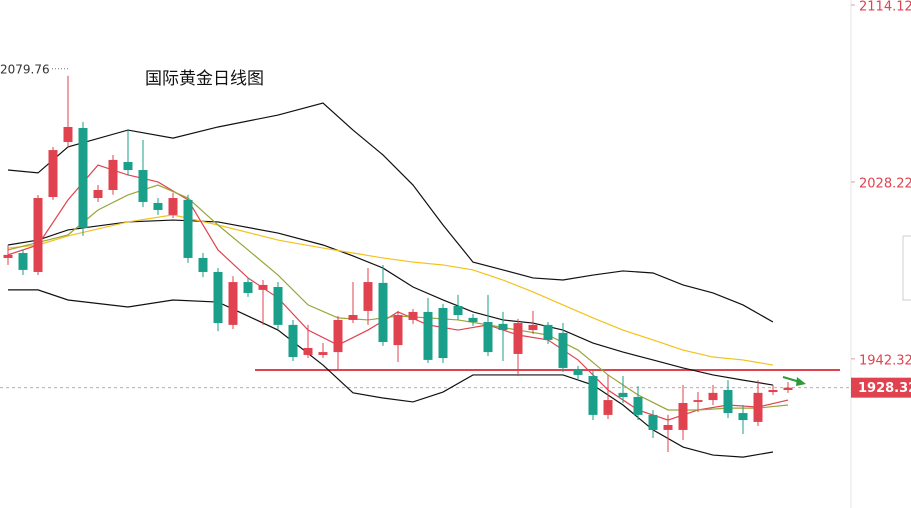 Image resolution: width=911 pixels, height=508 pixels. Describe the element at coordinates (885, 7) in the screenshot. I see `y-tick-label: 2114.12` at that location.